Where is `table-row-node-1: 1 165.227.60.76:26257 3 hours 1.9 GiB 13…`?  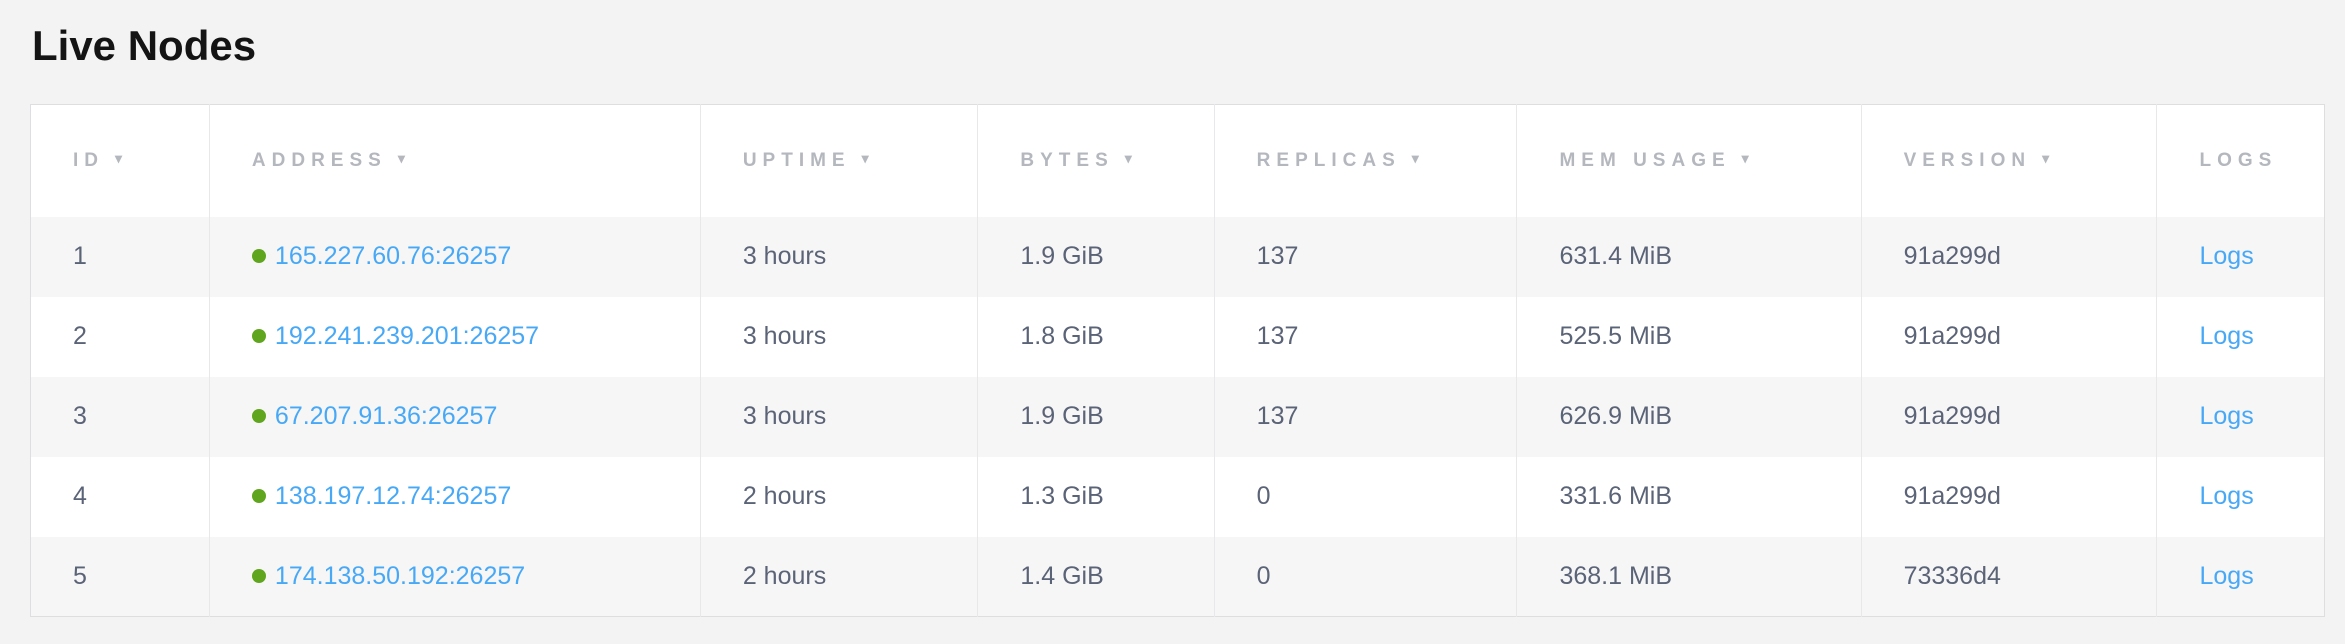 table-row-node-1: 1 165.227.60.76:26257 3 hours 1.9 GiB 13… is located at coordinates (1177, 256).